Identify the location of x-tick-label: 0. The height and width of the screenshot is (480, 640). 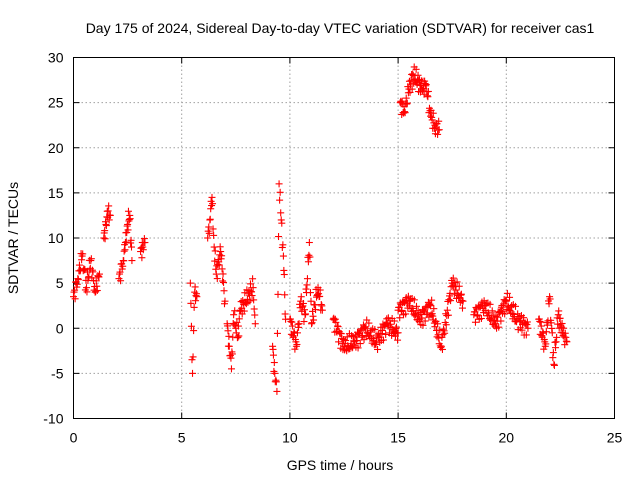
(74, 438).